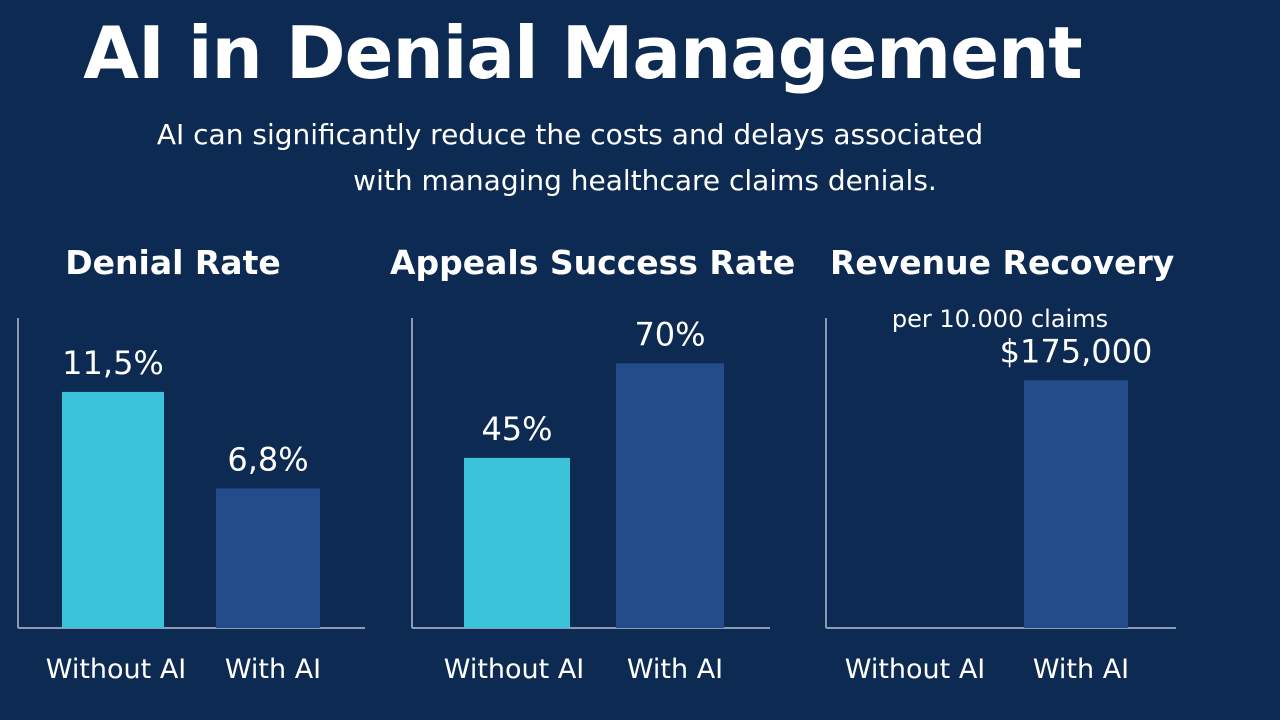  What do you see at coordinates (173, 262) in the screenshot?
I see `chart-title-denial-rate: Denial Rate` at bounding box center [173, 262].